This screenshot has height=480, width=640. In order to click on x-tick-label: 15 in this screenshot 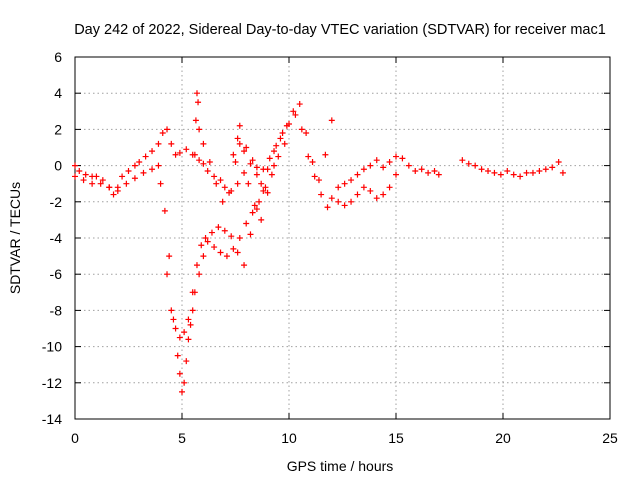, I will do `click(396, 438)`.